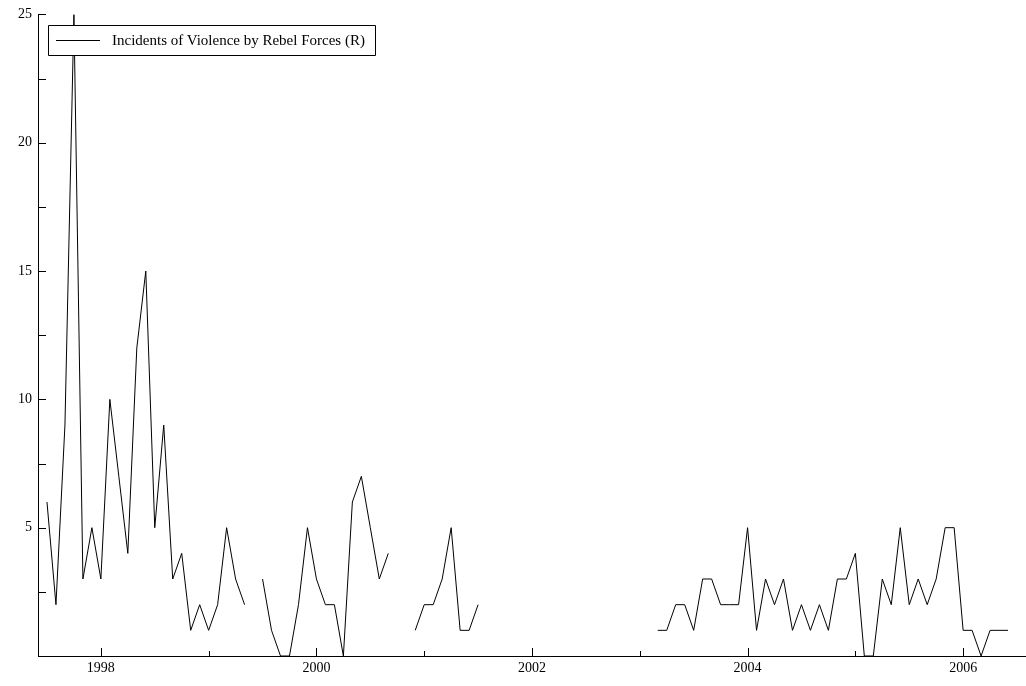 The height and width of the screenshot is (686, 1026). Describe the element at coordinates (28, 527) in the screenshot. I see `y-tick-label: 5` at that location.